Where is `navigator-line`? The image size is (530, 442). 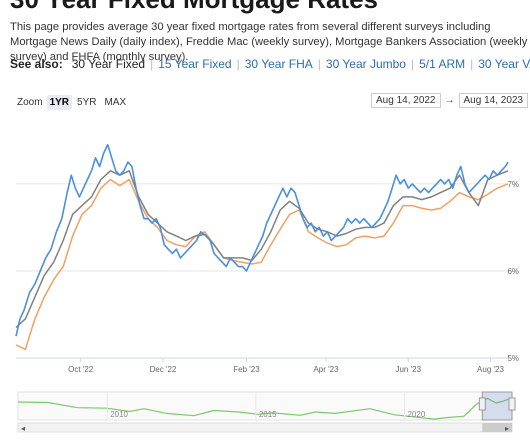
navigator-line is located at coordinates (265, 408).